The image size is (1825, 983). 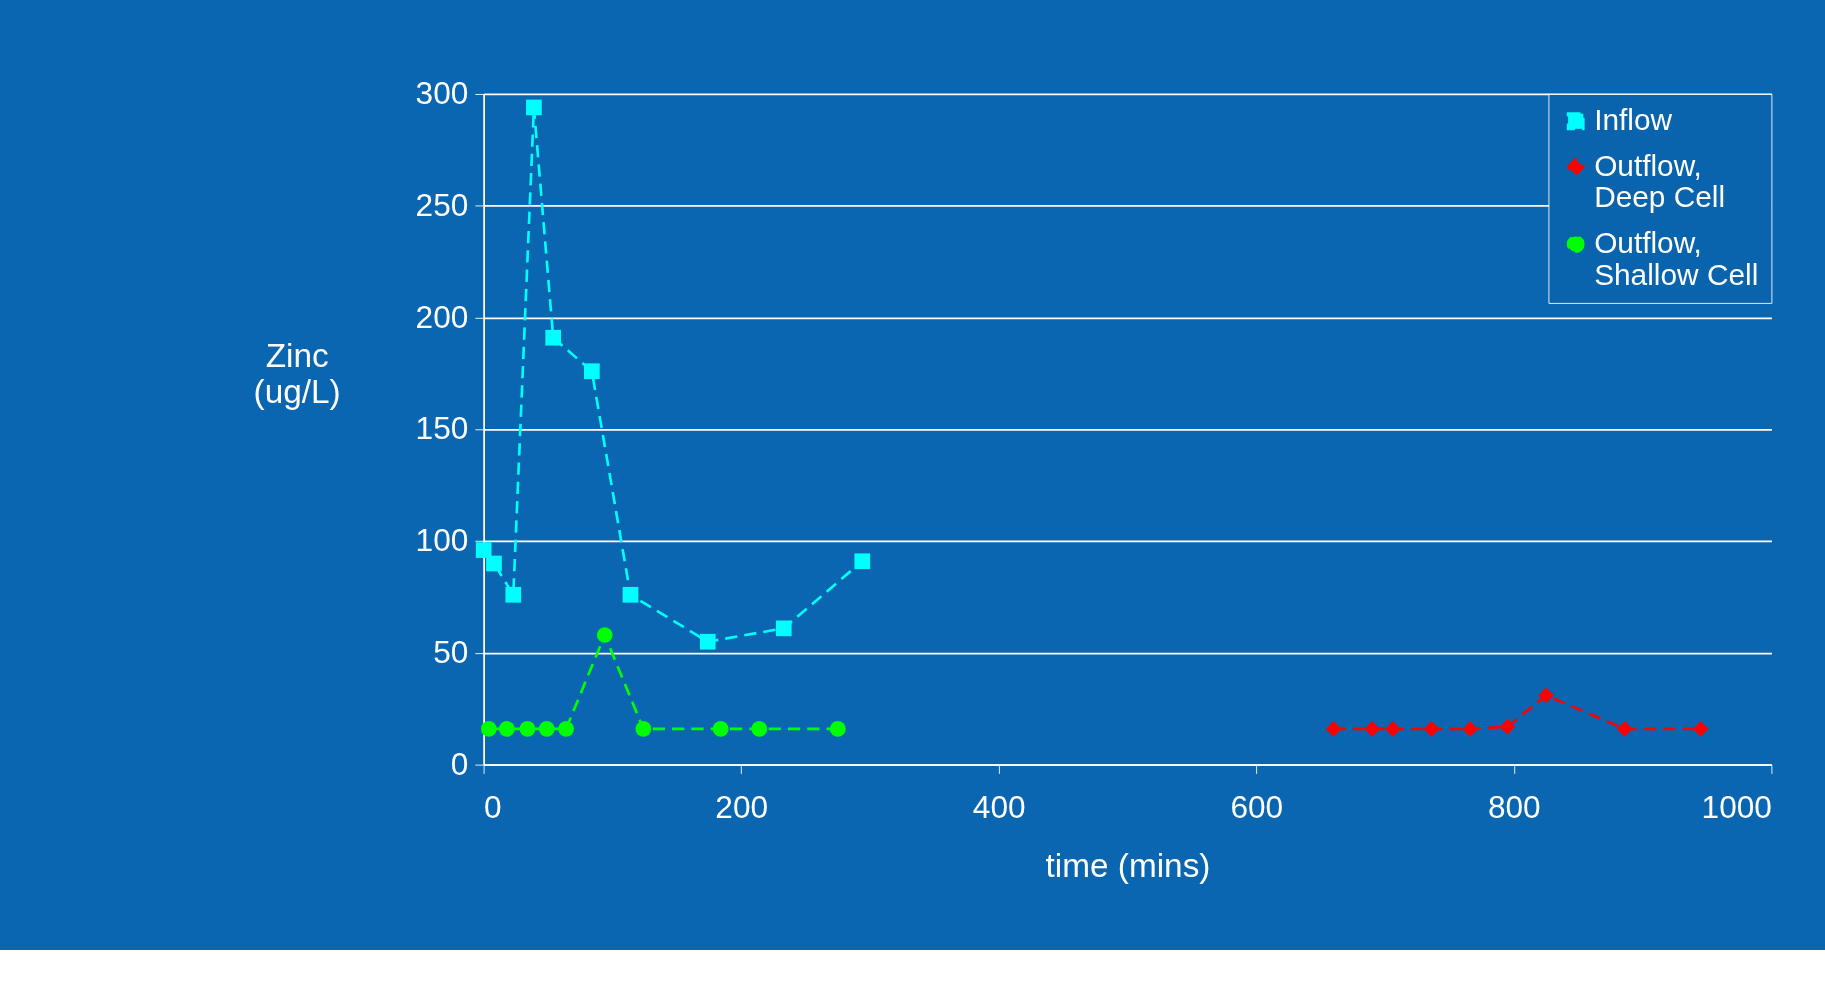 I want to click on x-tick-label: 400, so click(x=999, y=806).